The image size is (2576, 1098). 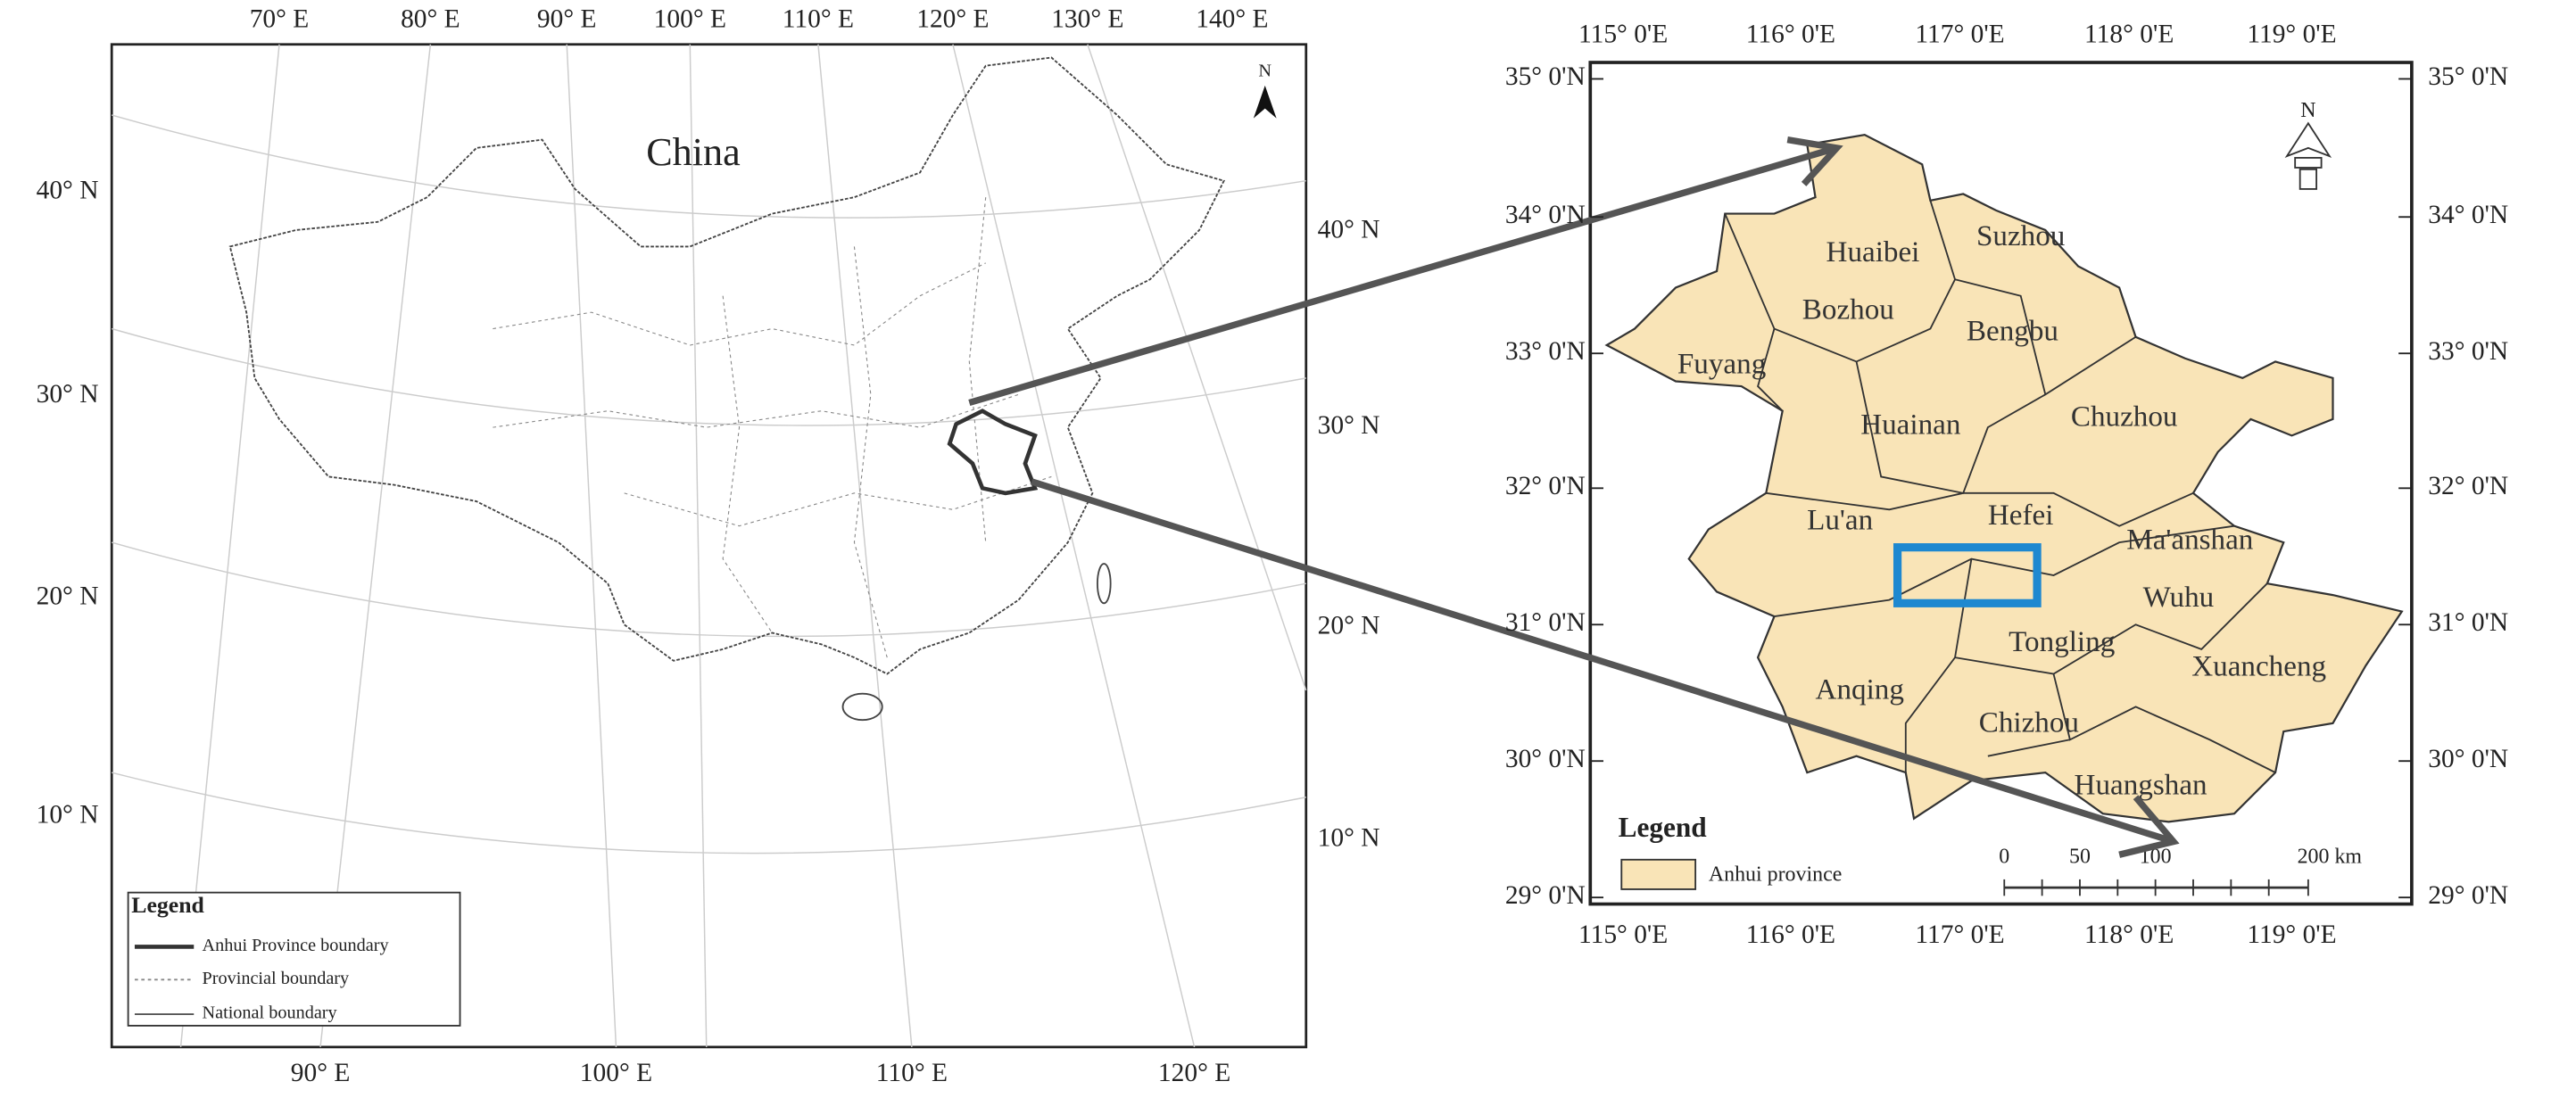 I want to click on north-label: N, so click(x=2307, y=111).